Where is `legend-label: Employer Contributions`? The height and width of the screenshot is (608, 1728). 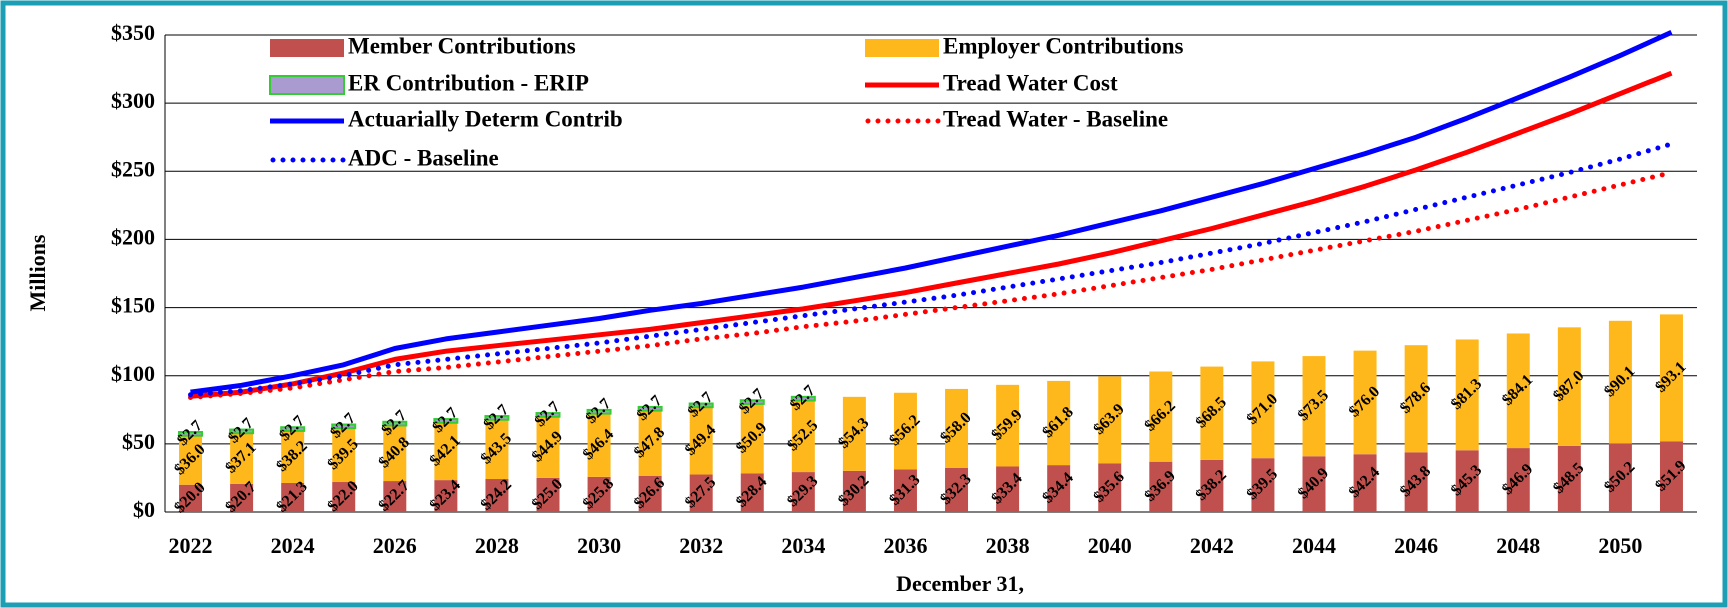 legend-label: Employer Contributions is located at coordinates (1063, 45).